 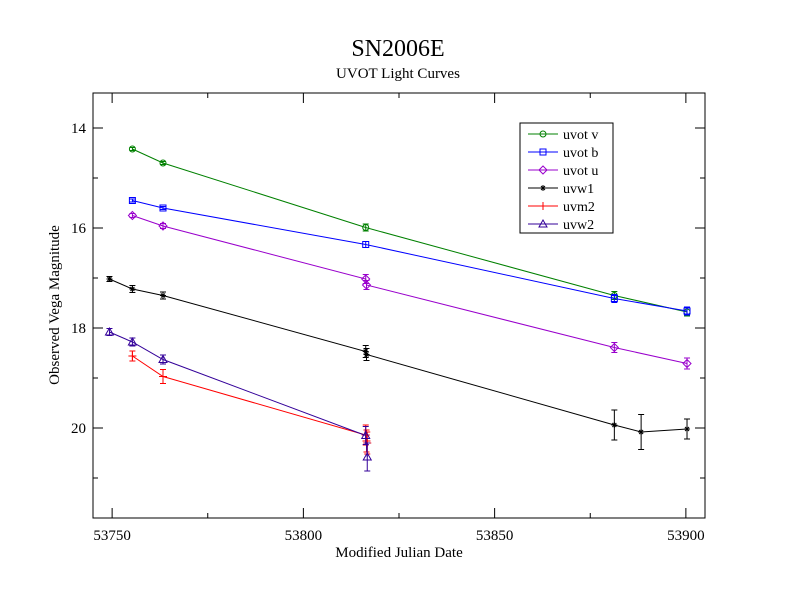 What do you see at coordinates (561, 189) in the screenshot?
I see `legend-item: uvw1` at bounding box center [561, 189].